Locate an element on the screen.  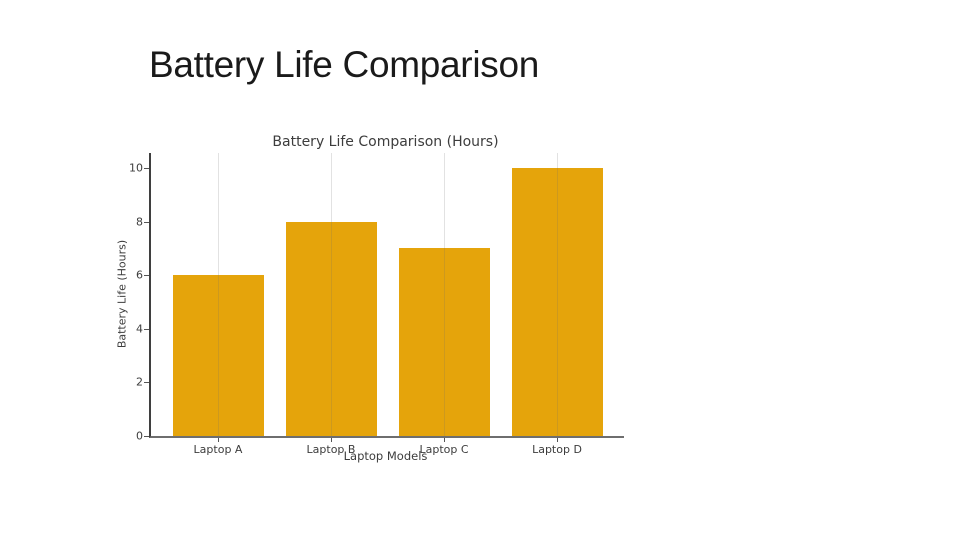
y-tick-label: 2 is located at coordinates (139, 382).